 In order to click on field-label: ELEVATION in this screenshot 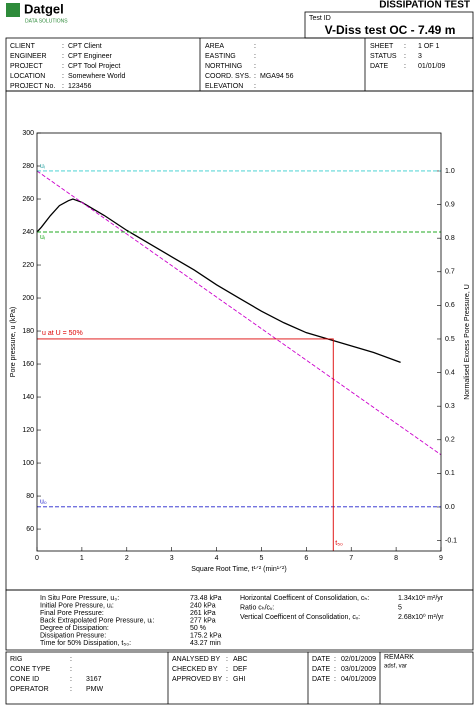, I will do `click(224, 86)`.